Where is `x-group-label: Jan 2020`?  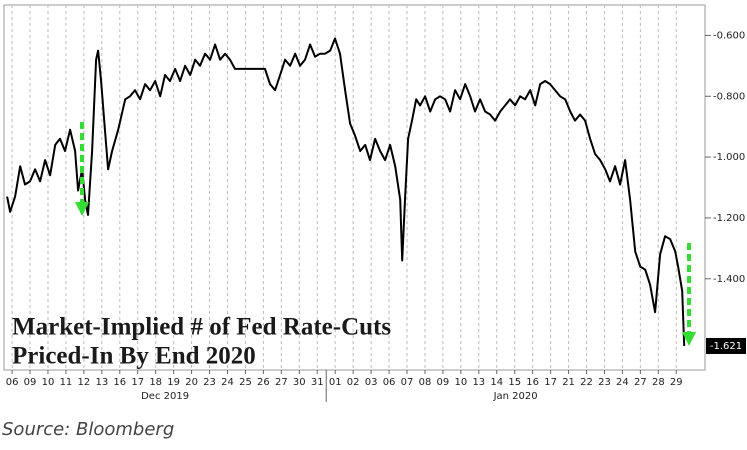
x-group-label: Jan 2020 is located at coordinates (515, 396).